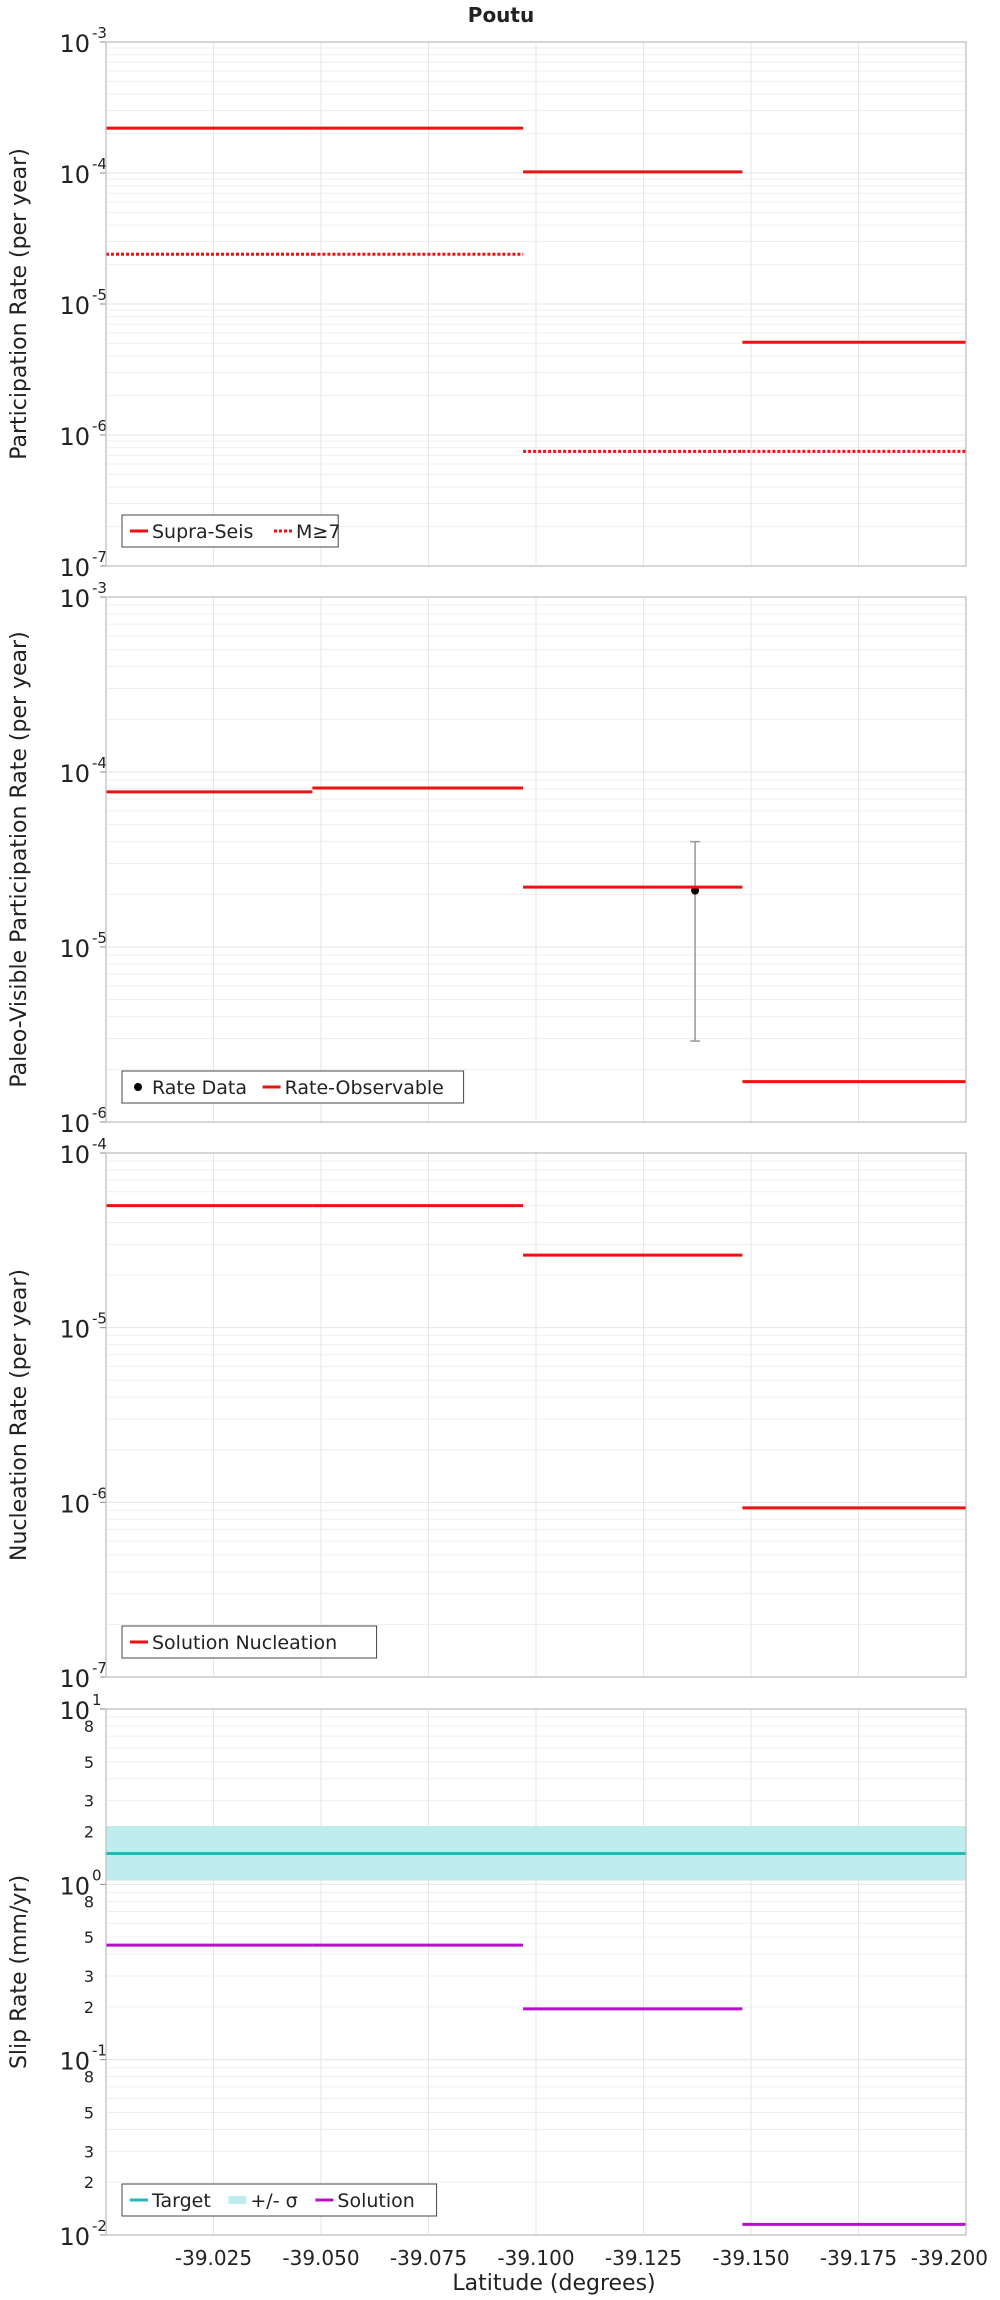 Image resolution: width=1000 pixels, height=2300 pixels. What do you see at coordinates (364, 1088) in the screenshot?
I see `legend-label: Rate-Observable` at bounding box center [364, 1088].